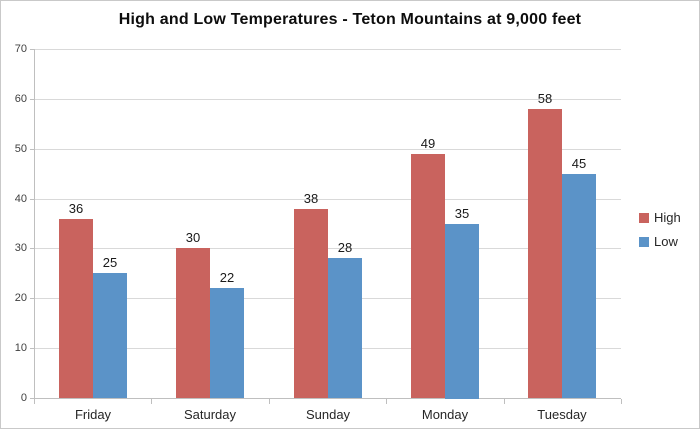  What do you see at coordinates (345, 247) in the screenshot?
I see `bar-value-label: 28` at bounding box center [345, 247].